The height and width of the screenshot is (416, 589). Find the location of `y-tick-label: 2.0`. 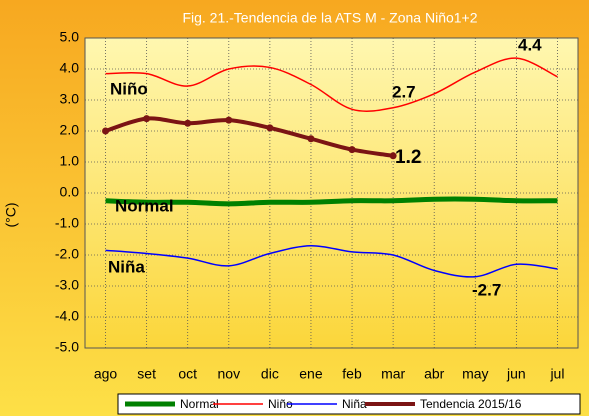

y-tick-label: 2.0 is located at coordinates (70, 130).